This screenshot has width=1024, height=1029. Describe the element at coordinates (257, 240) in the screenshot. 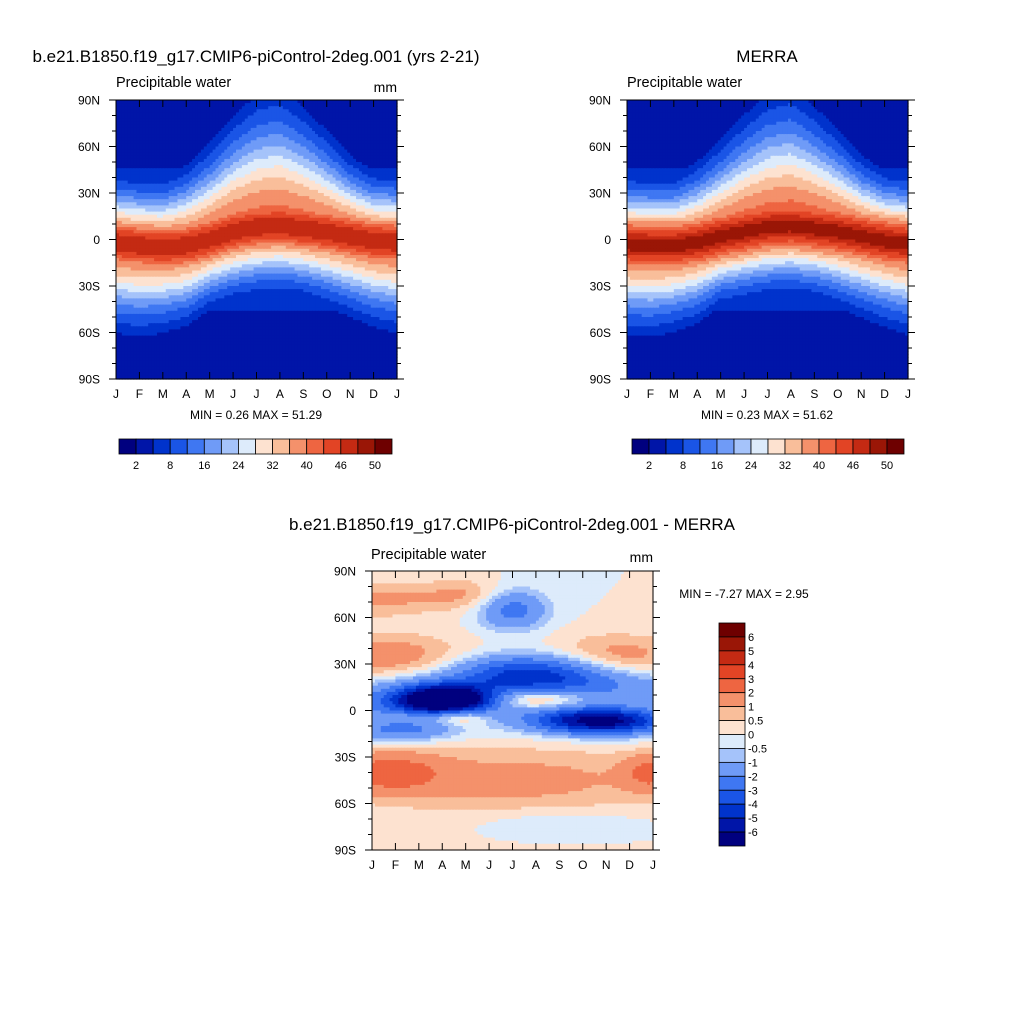

I see `contour-fill` at that location.